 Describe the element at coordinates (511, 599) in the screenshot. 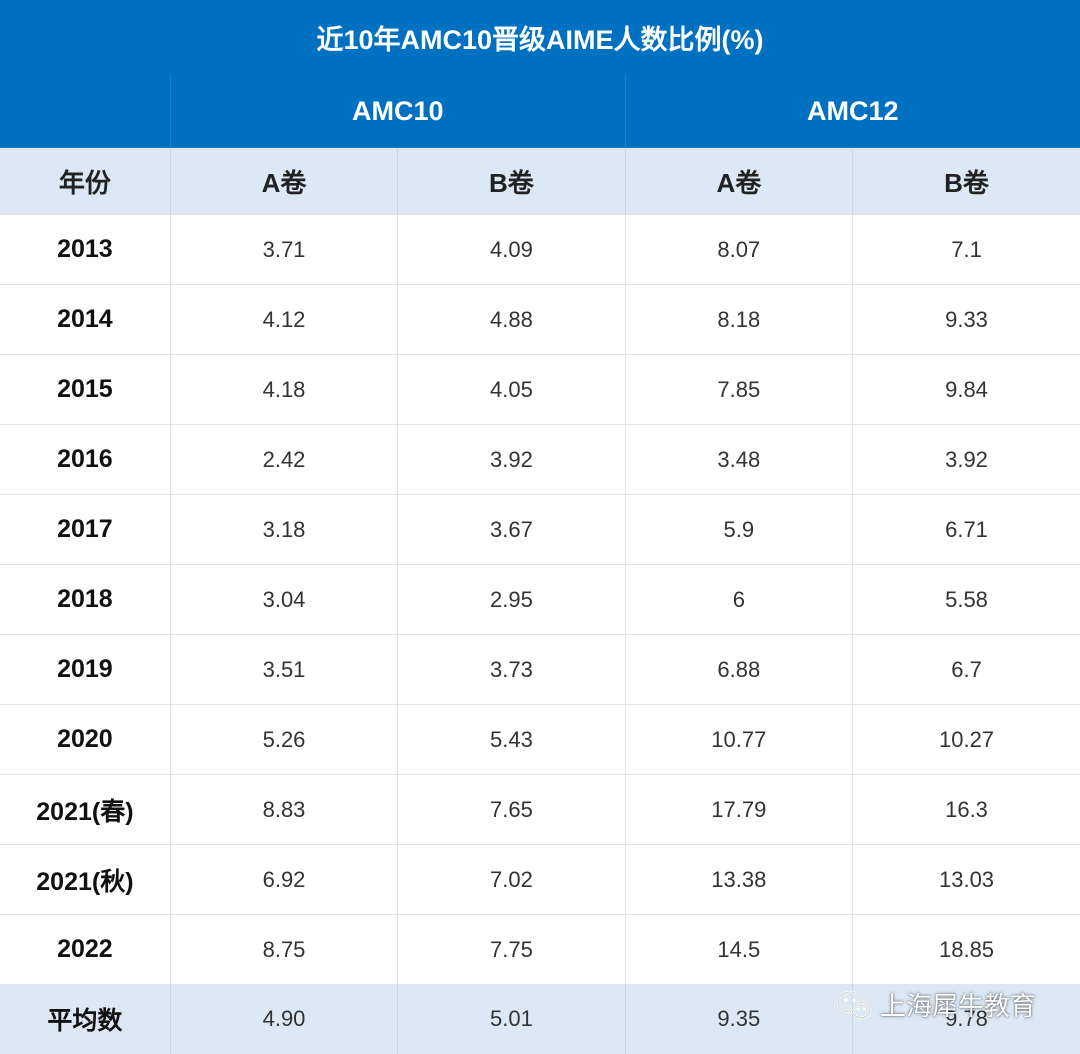

I see `value-cell: 2.95` at that location.